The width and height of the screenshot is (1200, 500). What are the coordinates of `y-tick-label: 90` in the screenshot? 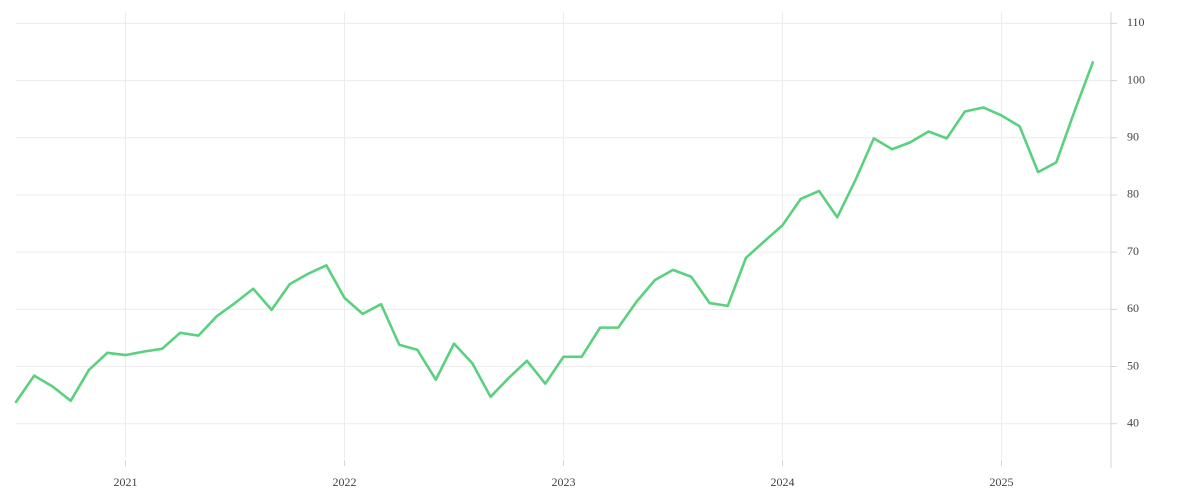 It's located at (1133, 137).